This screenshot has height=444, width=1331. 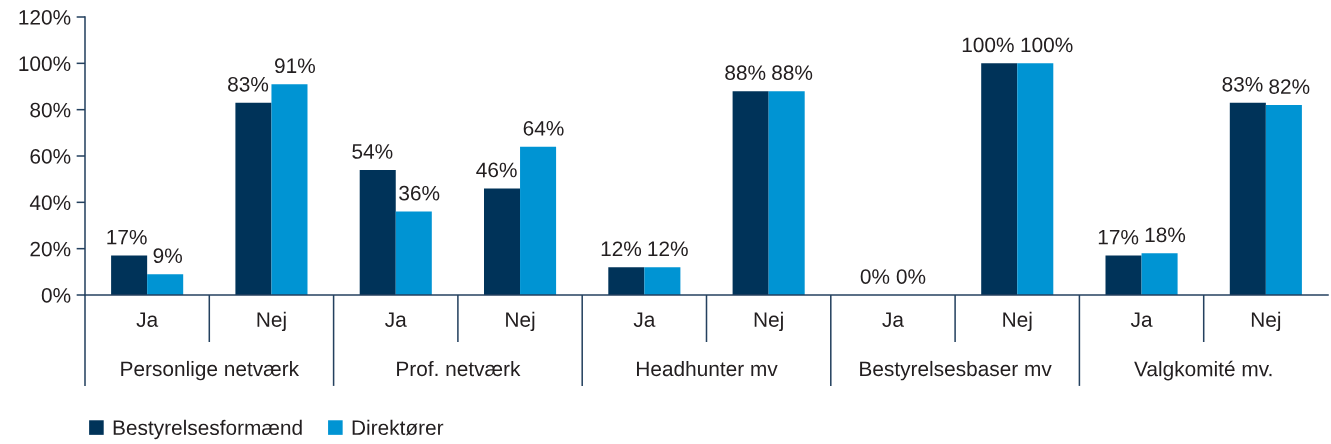 What do you see at coordinates (50, 156) in the screenshot?
I see `y-tick-label: 60%` at bounding box center [50, 156].